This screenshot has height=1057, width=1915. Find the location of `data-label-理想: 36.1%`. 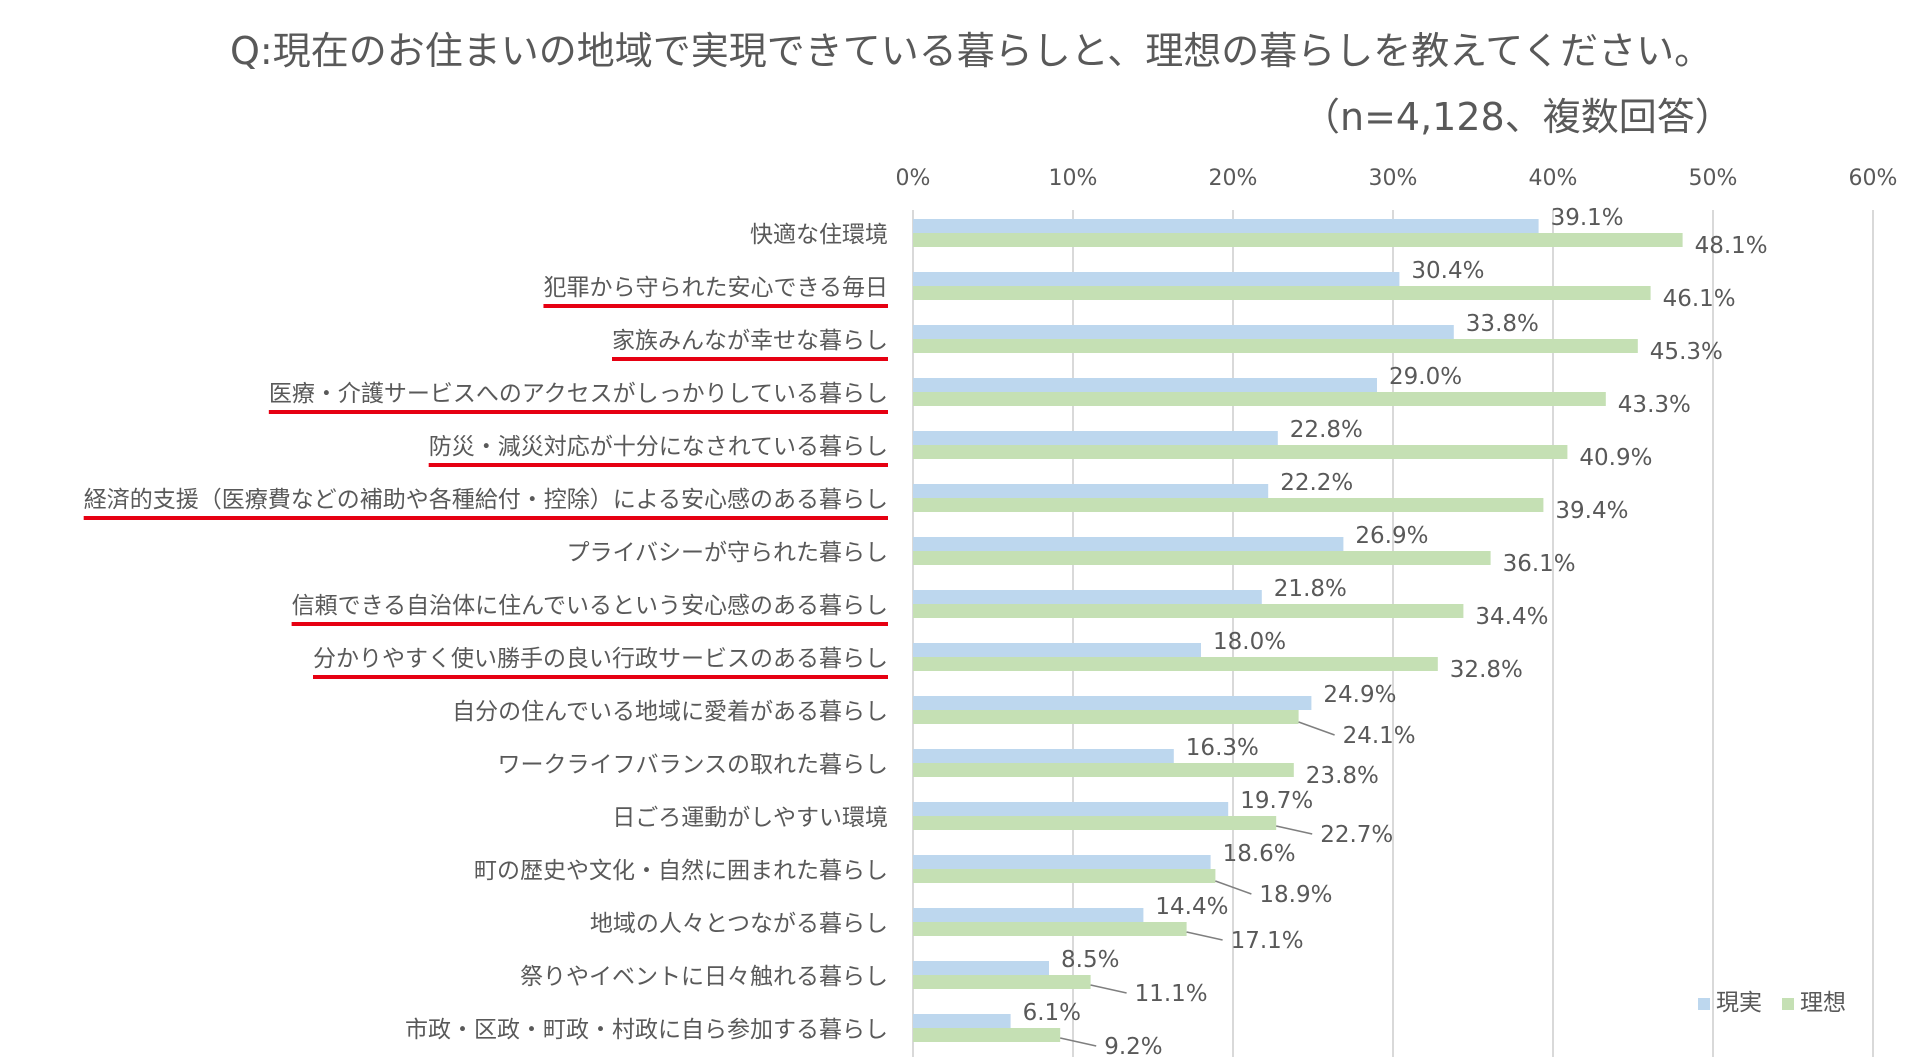

data-label-理想: 36.1% is located at coordinates (1539, 564).